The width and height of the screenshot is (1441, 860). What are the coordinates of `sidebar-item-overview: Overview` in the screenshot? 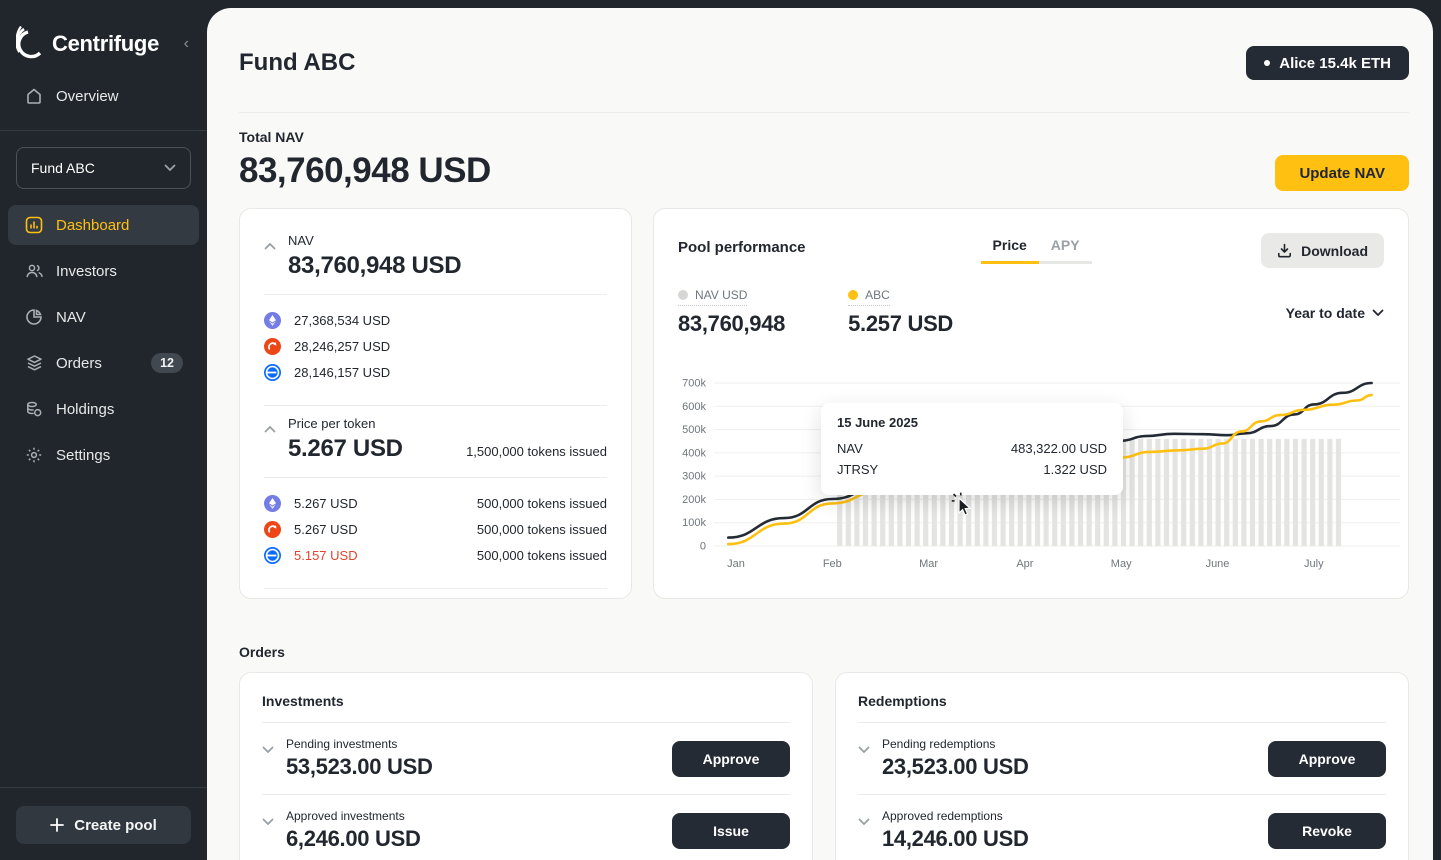 It's located at (103, 96).